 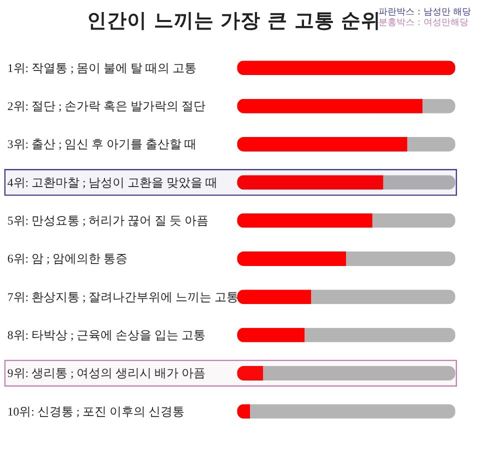 What do you see at coordinates (106, 106) in the screenshot?
I see `y-tick-label: 2위: 절단 ; 손가락 혹은 발가락의 절단` at bounding box center [106, 106].